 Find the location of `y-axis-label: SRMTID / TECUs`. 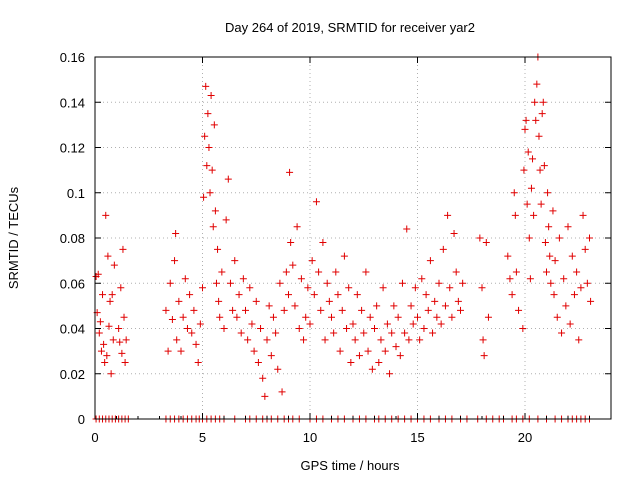

y-axis-label: SRMTID / TECUs is located at coordinates (13, 237).